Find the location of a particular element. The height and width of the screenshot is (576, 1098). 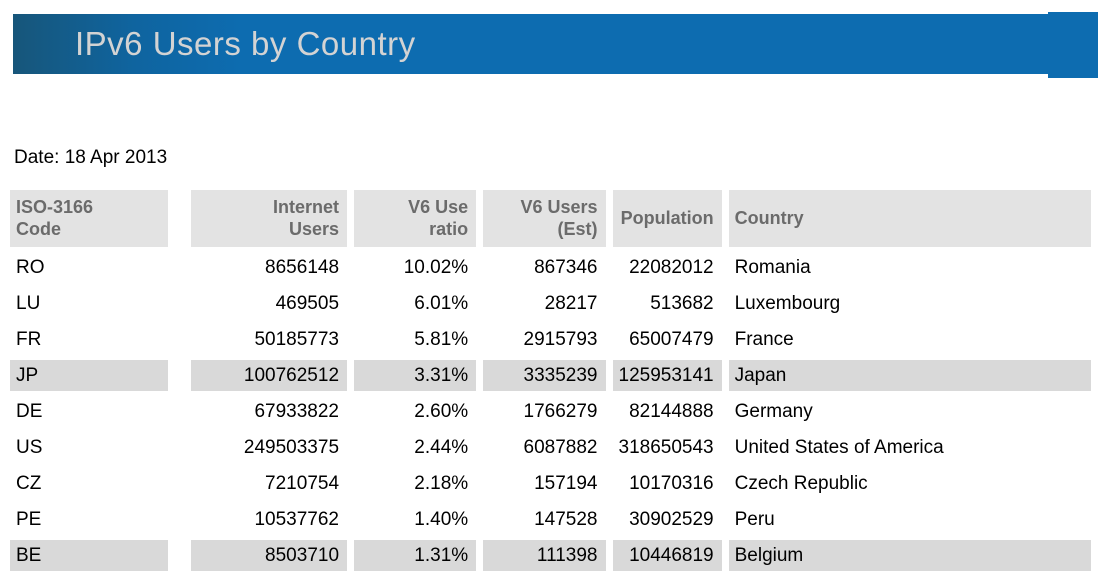

cell-v6-users-est: 867346 is located at coordinates (566, 267).